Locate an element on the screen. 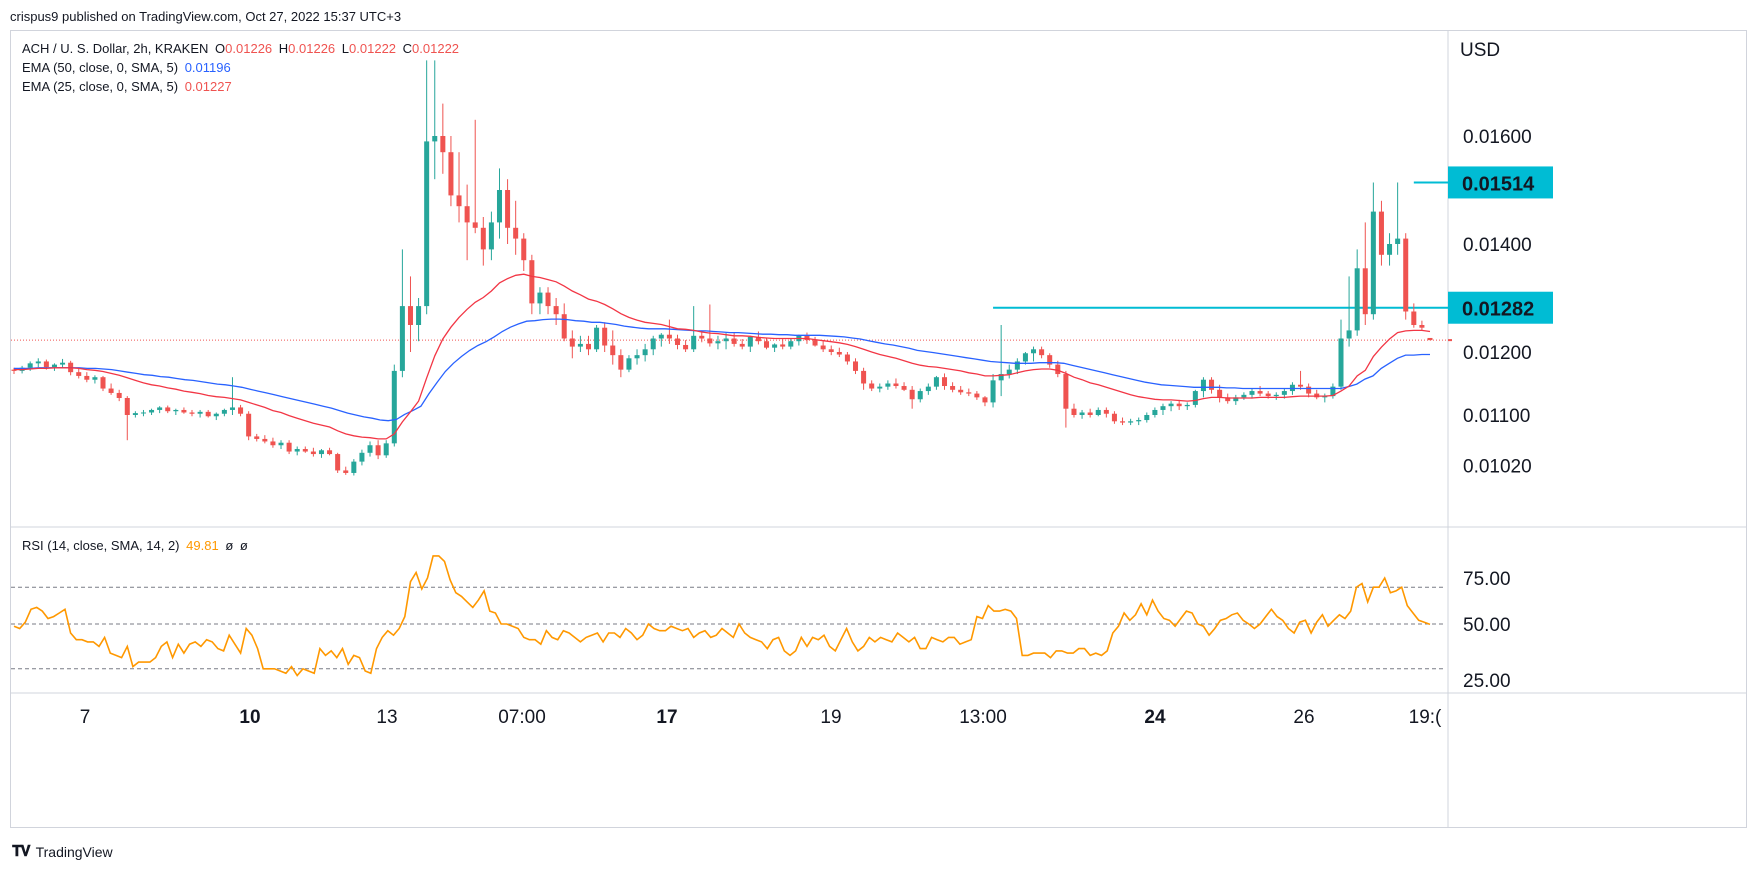 The image size is (1756, 876). price-tick-label: 0.01400 is located at coordinates (1497, 245).